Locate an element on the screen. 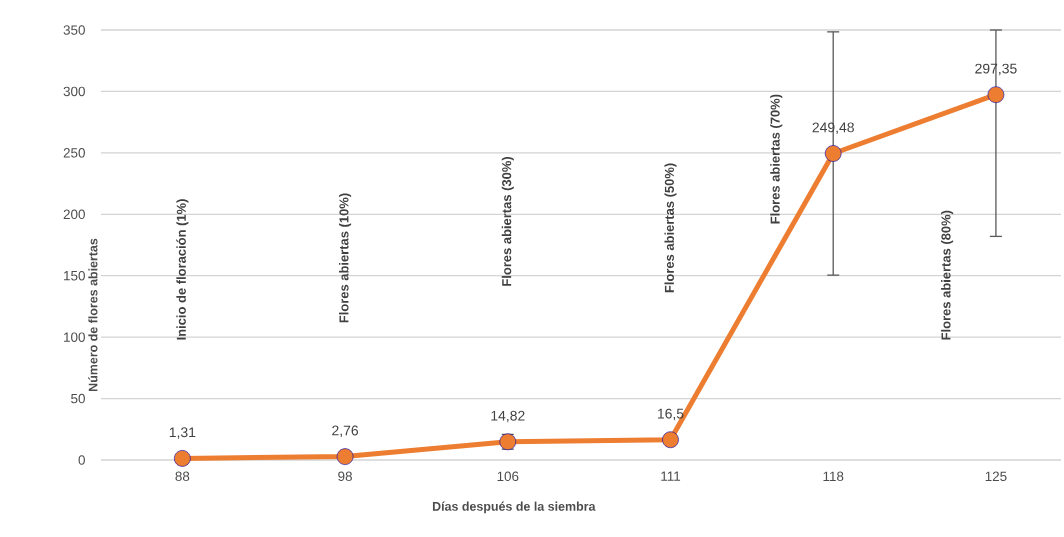  y-tick-label: 50 is located at coordinates (78, 398).